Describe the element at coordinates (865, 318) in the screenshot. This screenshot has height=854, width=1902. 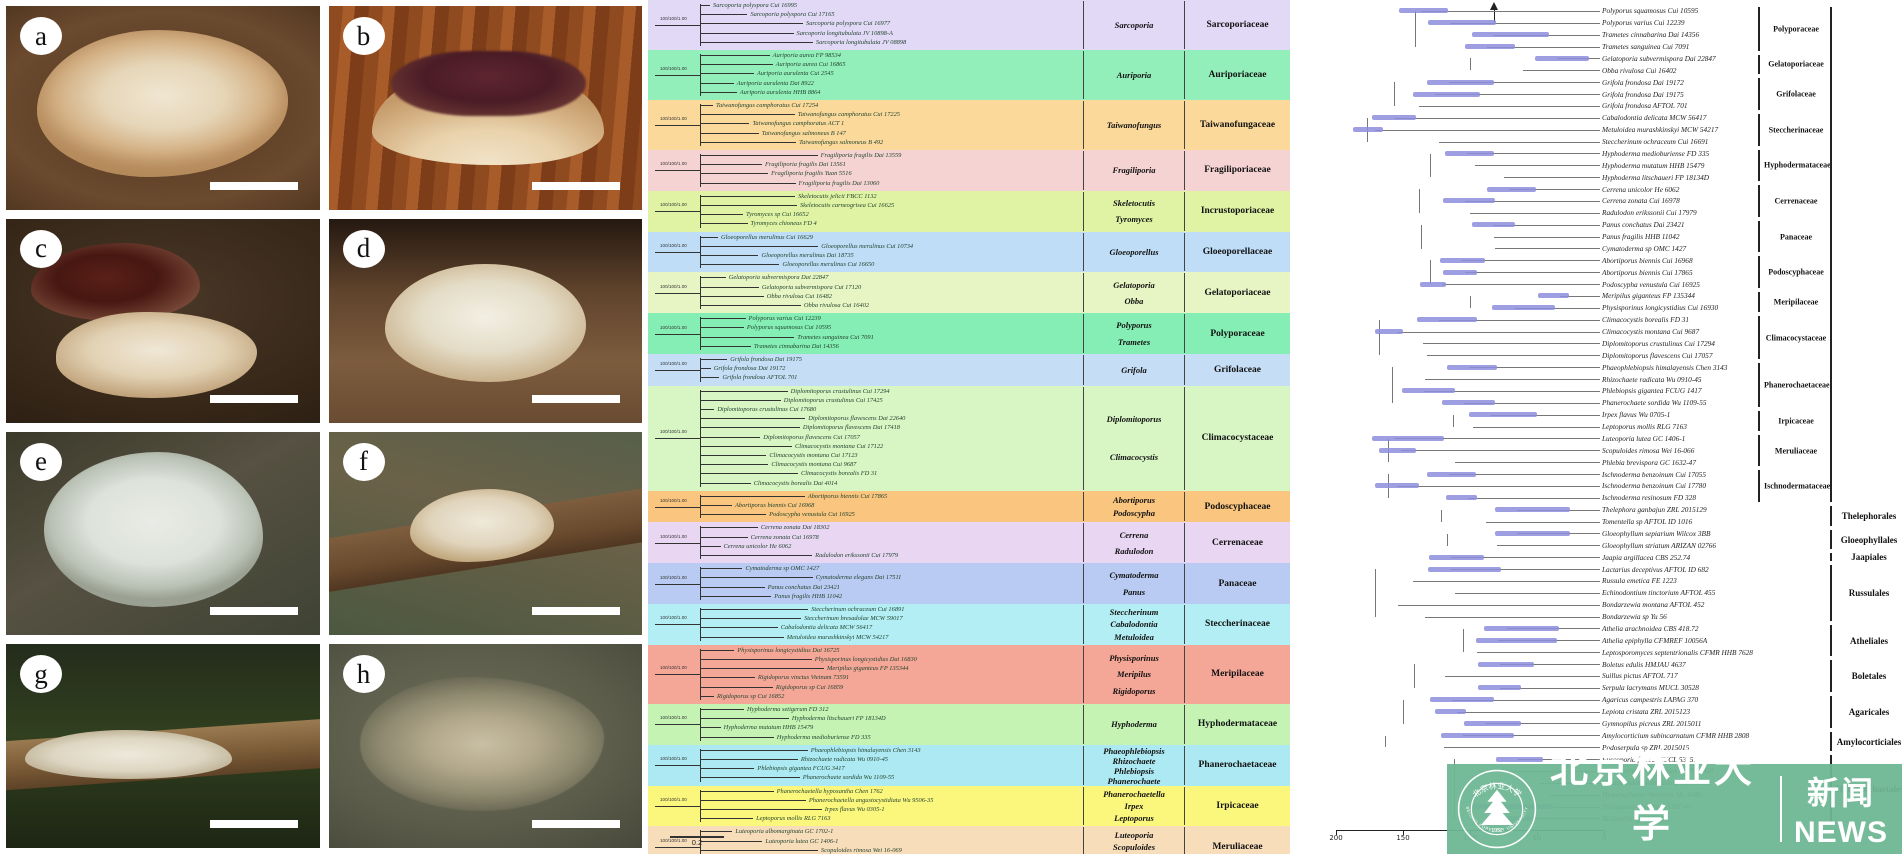
I see `tip-row: Polyporus varius Cui 12239` at that location.